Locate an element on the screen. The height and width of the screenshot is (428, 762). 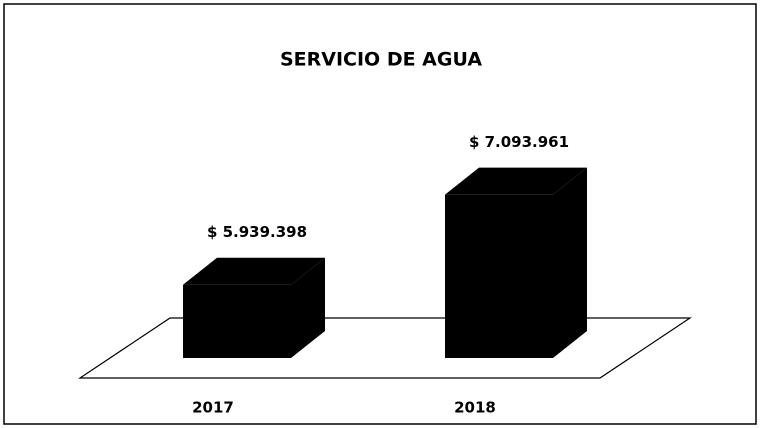
x-tick-label: 2017 is located at coordinates (213, 408).